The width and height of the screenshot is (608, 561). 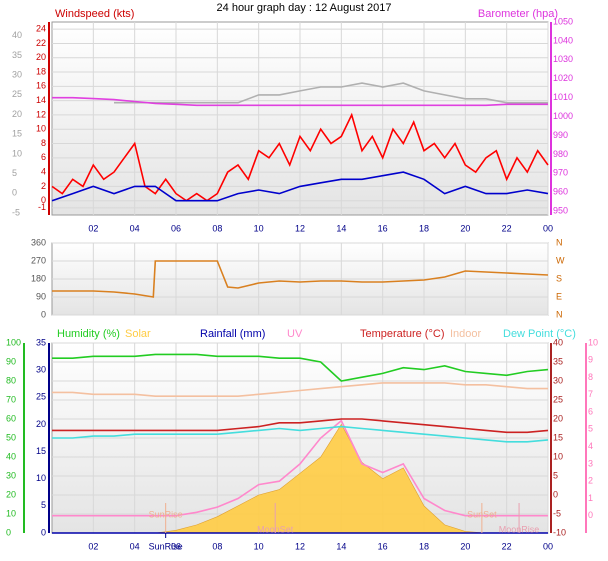 What do you see at coordinates (559, 278) in the screenshot?
I see `y-tick-label: S` at bounding box center [559, 278].